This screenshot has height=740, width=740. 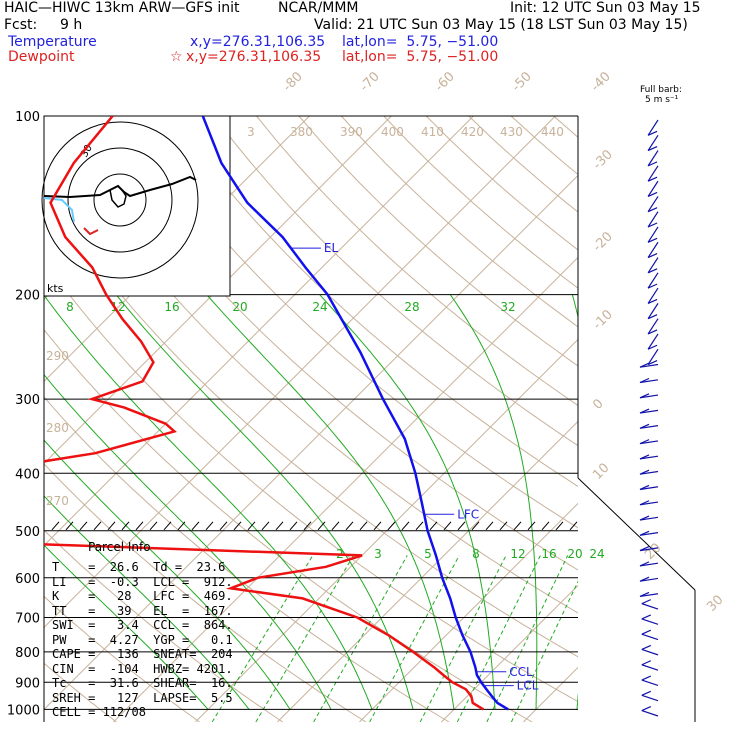 I want to click on adiabat-label: 400, so click(x=392, y=132).